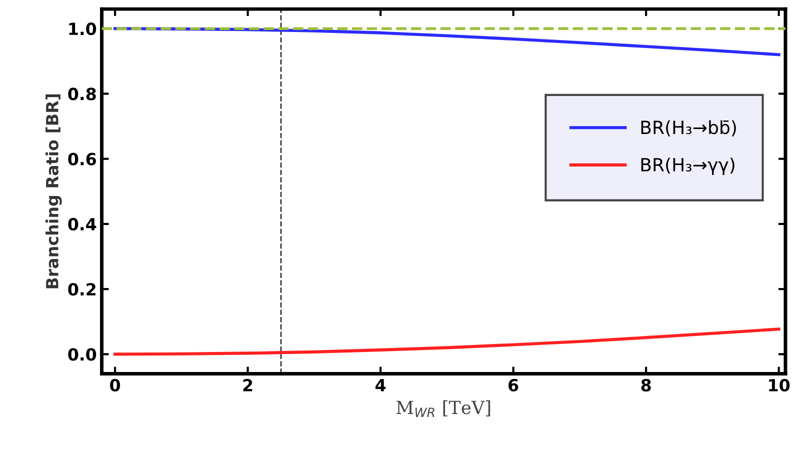  What do you see at coordinates (443, 408) in the screenshot?
I see `x-axis-title: M$_{WR}$ [TeV]` at bounding box center [443, 408].